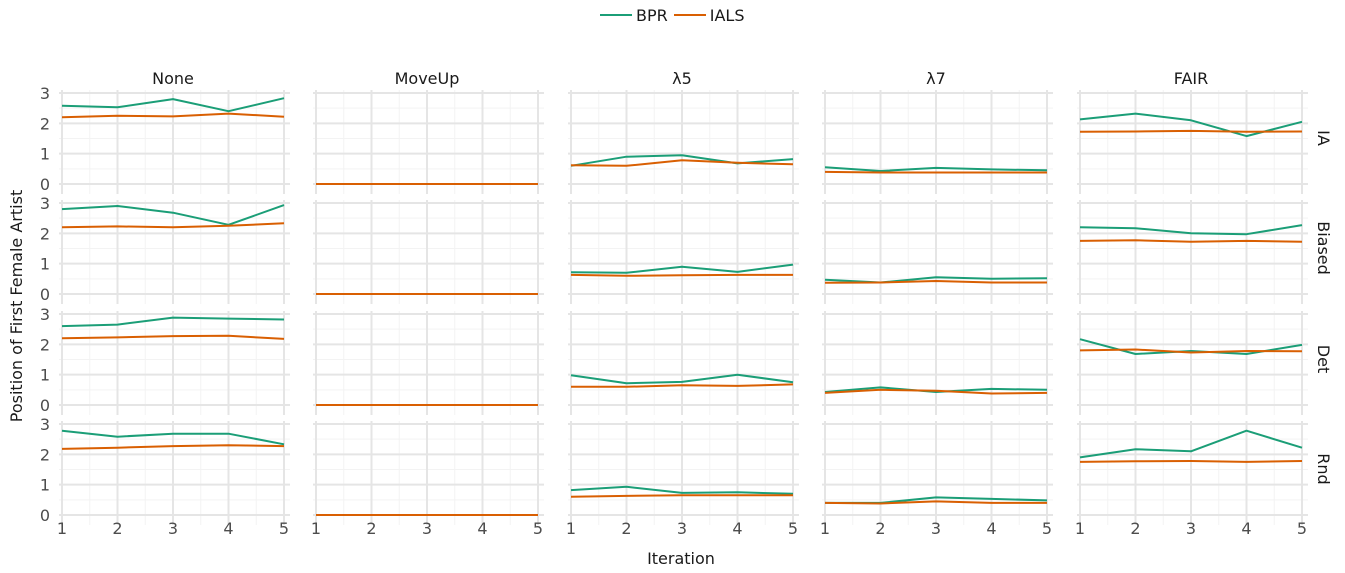 The height and width of the screenshot is (573, 1345). What do you see at coordinates (689, 15) in the screenshot?
I see `legend-swatch-ials` at bounding box center [689, 15].